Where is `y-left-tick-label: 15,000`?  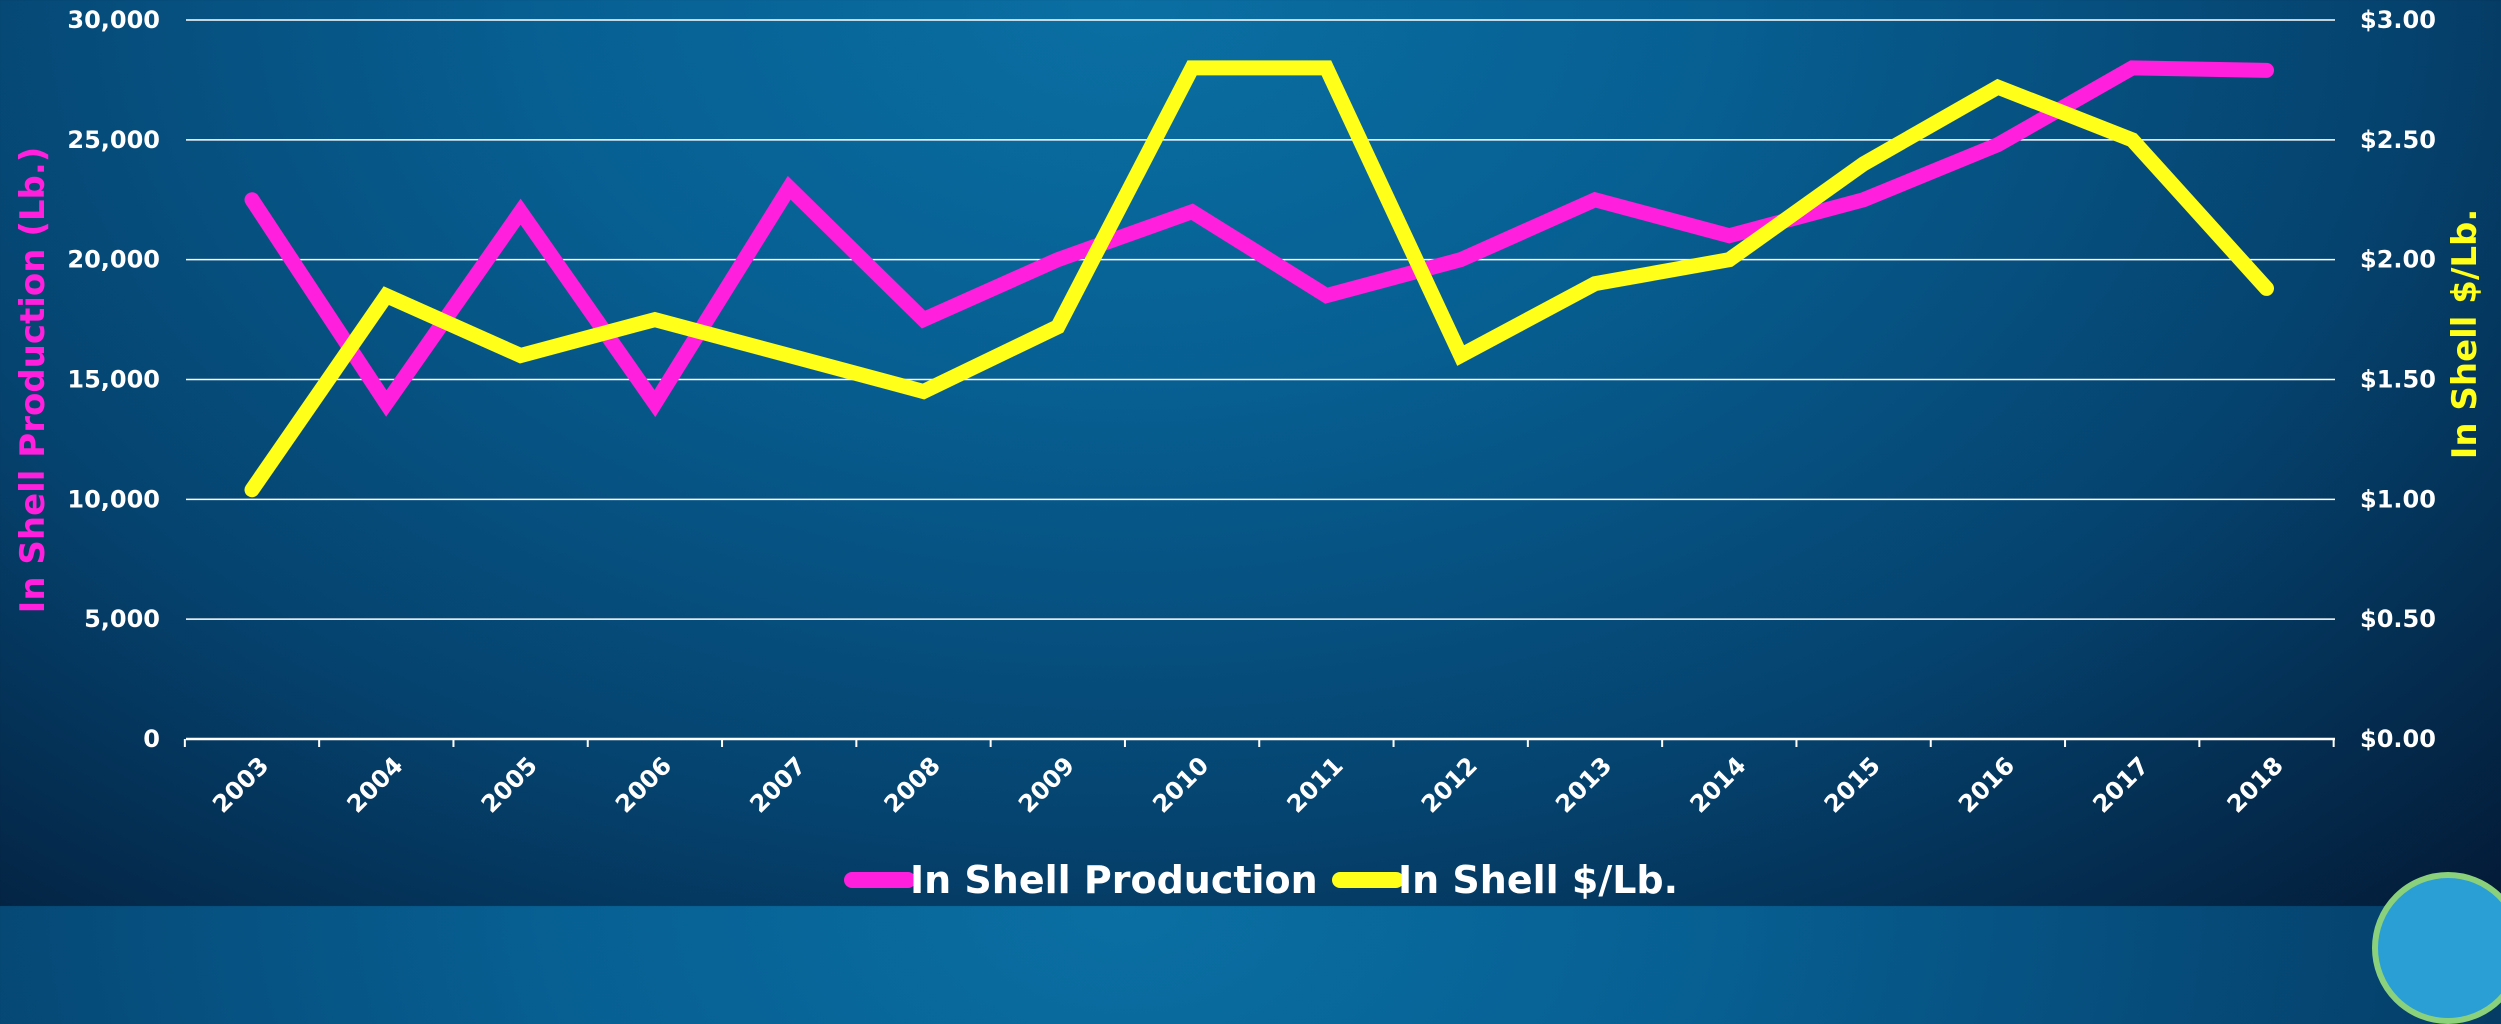 y-left-tick-label: 15,000 is located at coordinates (113, 380).